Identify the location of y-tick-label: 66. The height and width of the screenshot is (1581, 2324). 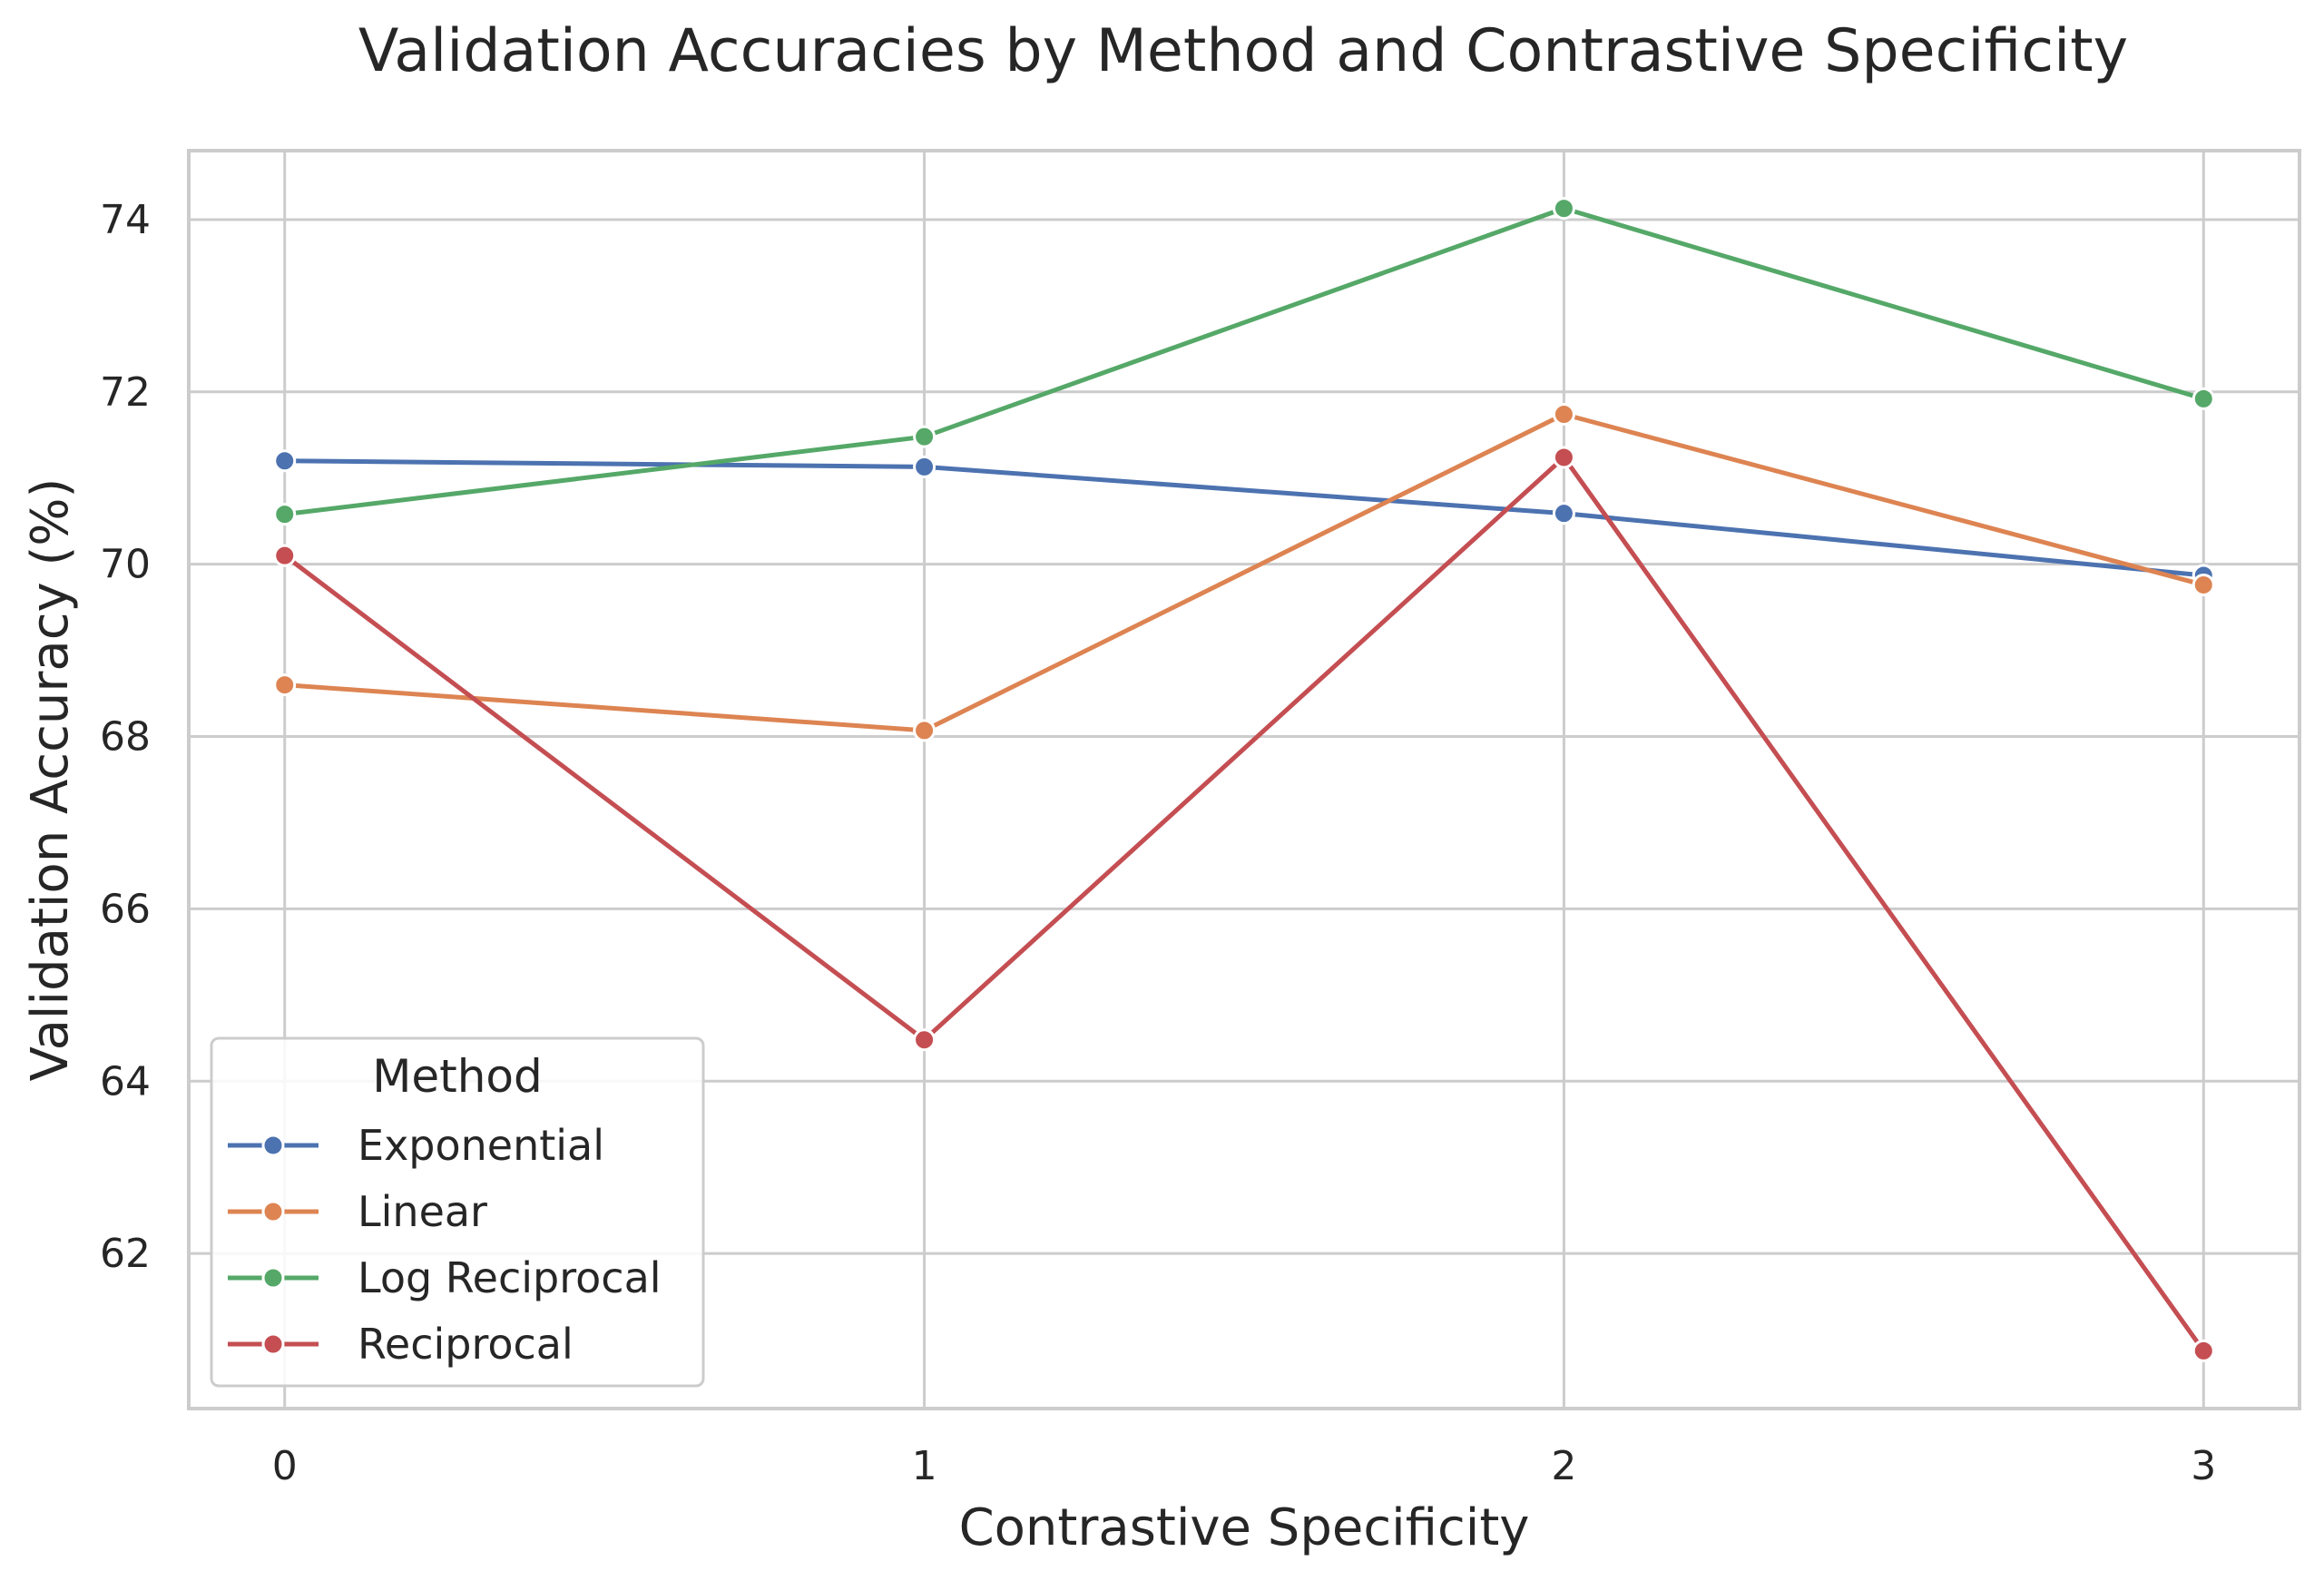
(125, 909).